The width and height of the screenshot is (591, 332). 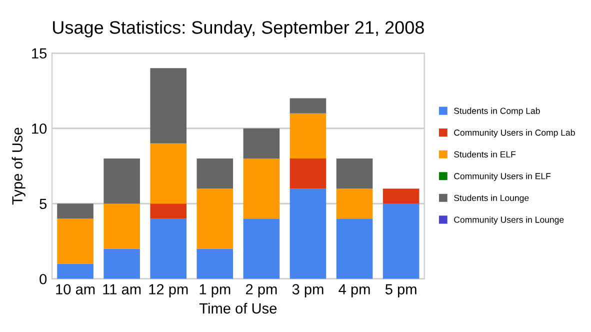 What do you see at coordinates (308, 291) in the screenshot?
I see `x-tick-label: 3 pm` at bounding box center [308, 291].